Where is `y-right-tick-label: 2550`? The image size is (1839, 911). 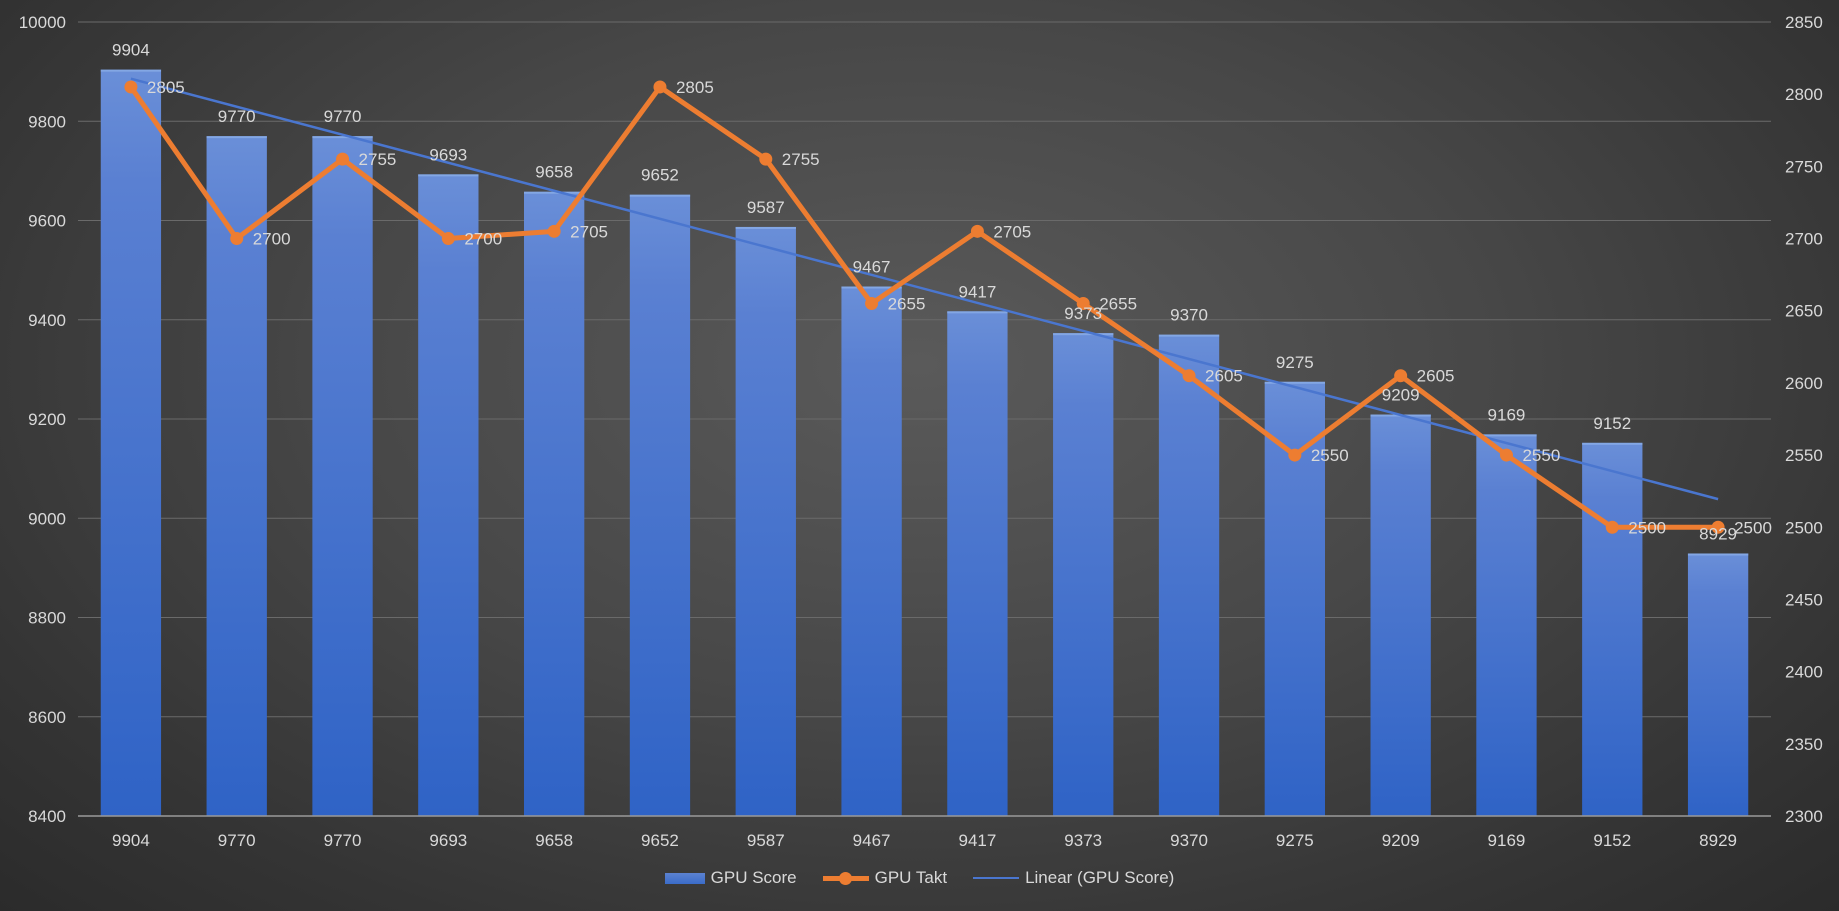 y-right-tick-label: 2550 is located at coordinates (1804, 455).